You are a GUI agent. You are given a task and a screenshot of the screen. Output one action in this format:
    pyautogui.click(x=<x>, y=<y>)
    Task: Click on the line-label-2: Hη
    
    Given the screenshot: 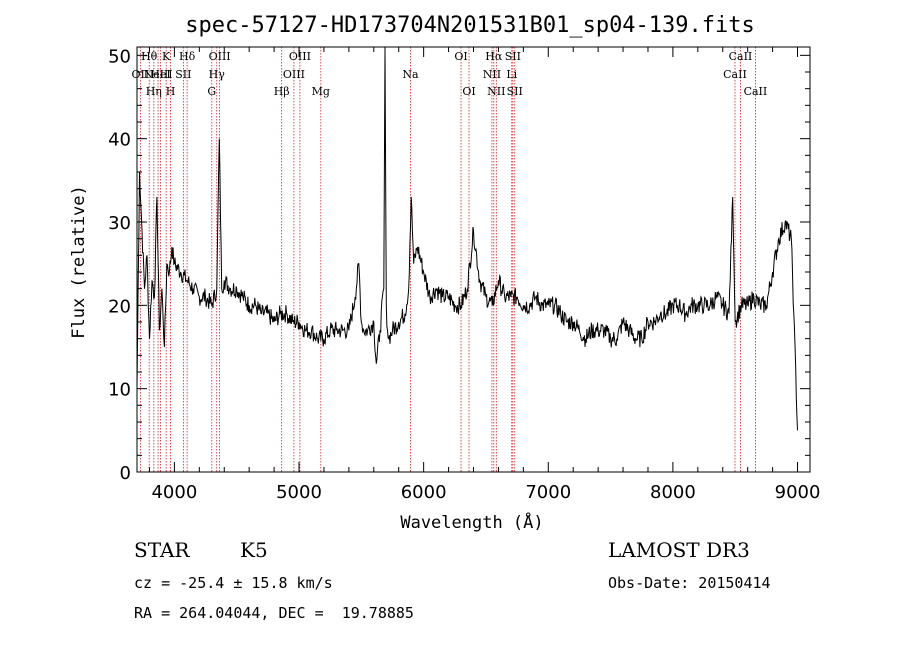 What is the action you would take?
    pyautogui.click(x=154, y=91)
    